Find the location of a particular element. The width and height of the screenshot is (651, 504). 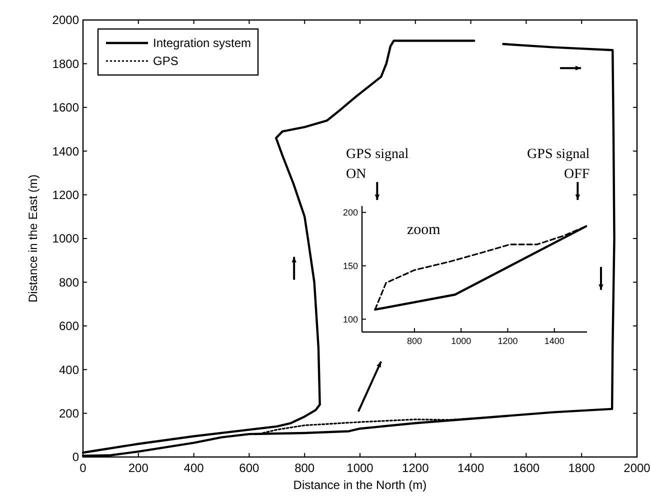

y-tick-label: 100 is located at coordinates (350, 319).